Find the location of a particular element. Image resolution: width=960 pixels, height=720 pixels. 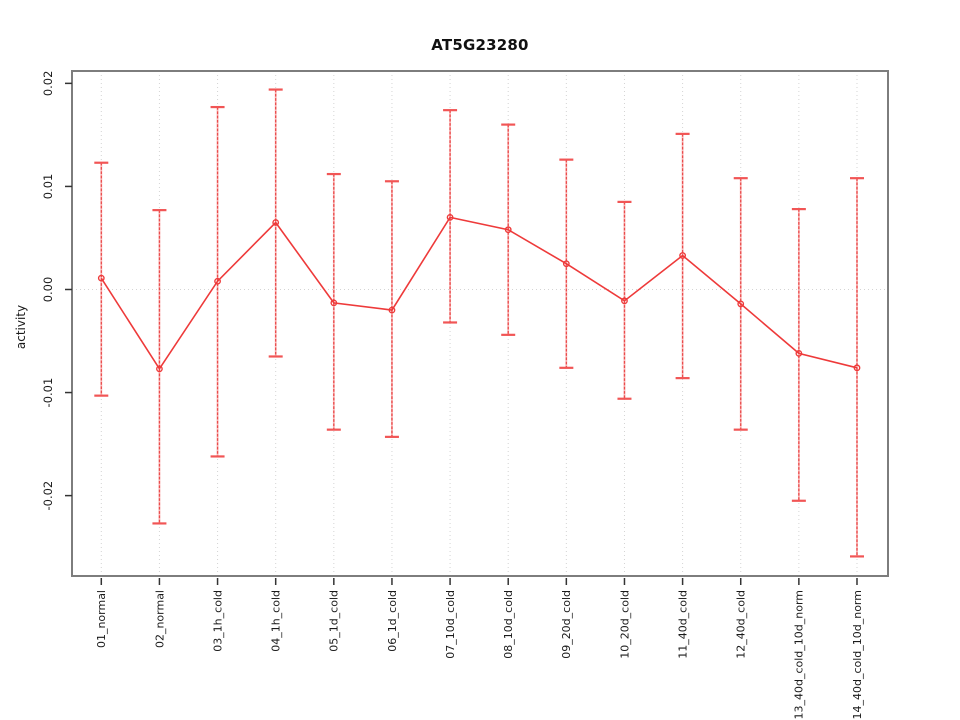

x-tick-label: 04_1h_cold is located at coordinates (276, 621).